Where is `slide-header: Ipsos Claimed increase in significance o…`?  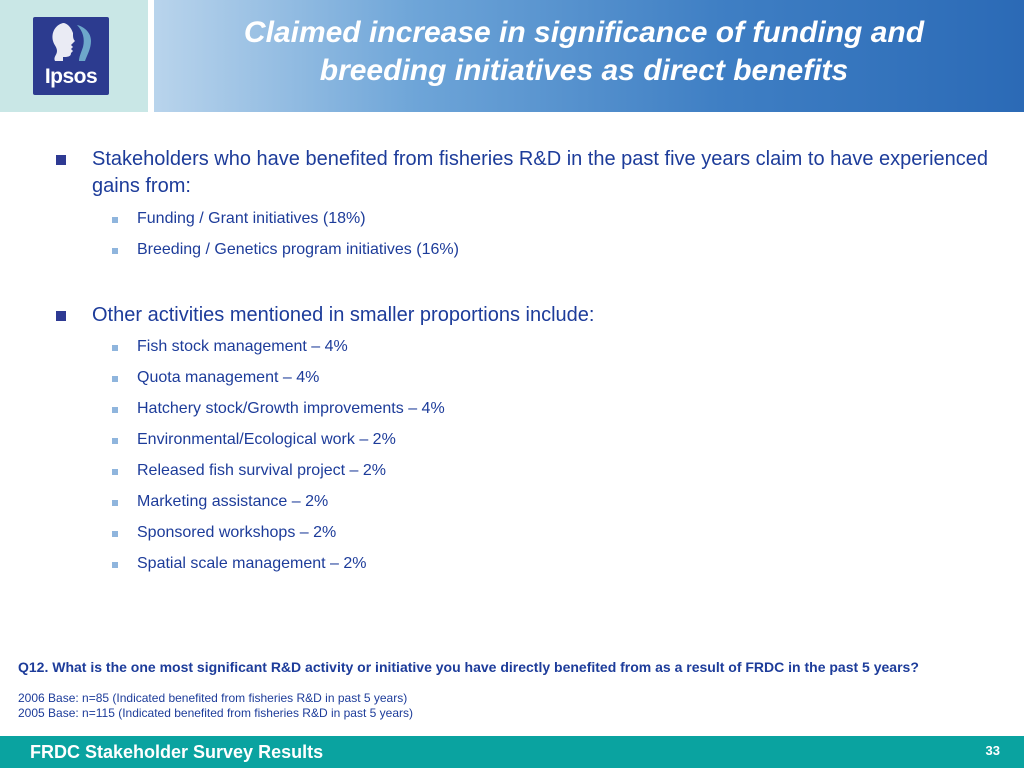 slide-header: Ipsos Claimed increase in significance o… is located at coordinates (512, 56).